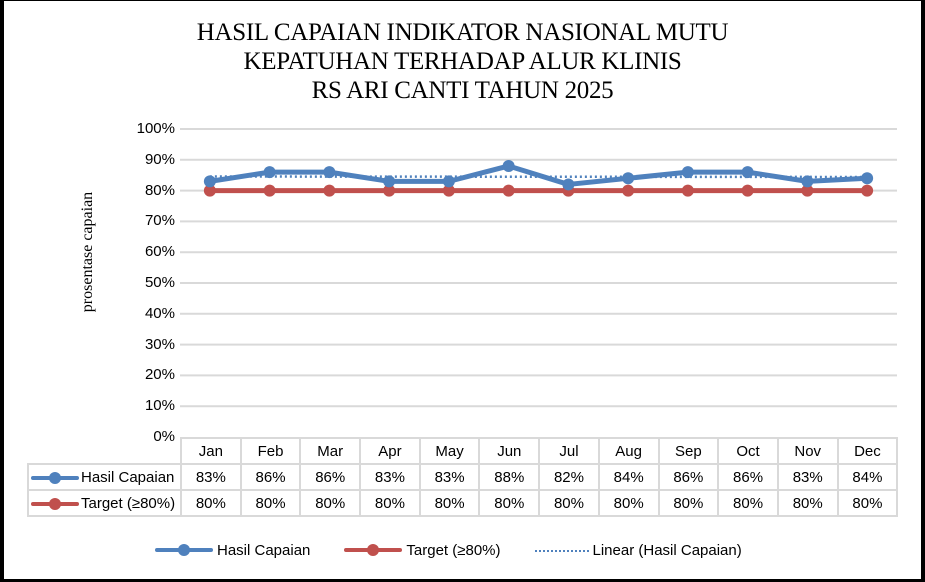 The image size is (925, 582). Describe the element at coordinates (159, 406) in the screenshot. I see `y-tick-label: 10%` at that location.